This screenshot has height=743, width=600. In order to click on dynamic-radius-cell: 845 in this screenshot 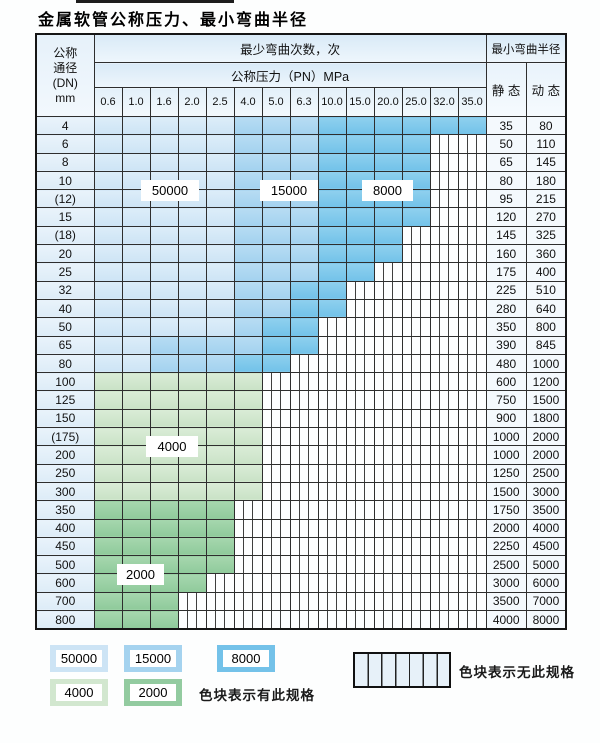, I will do `click(546, 345)`.